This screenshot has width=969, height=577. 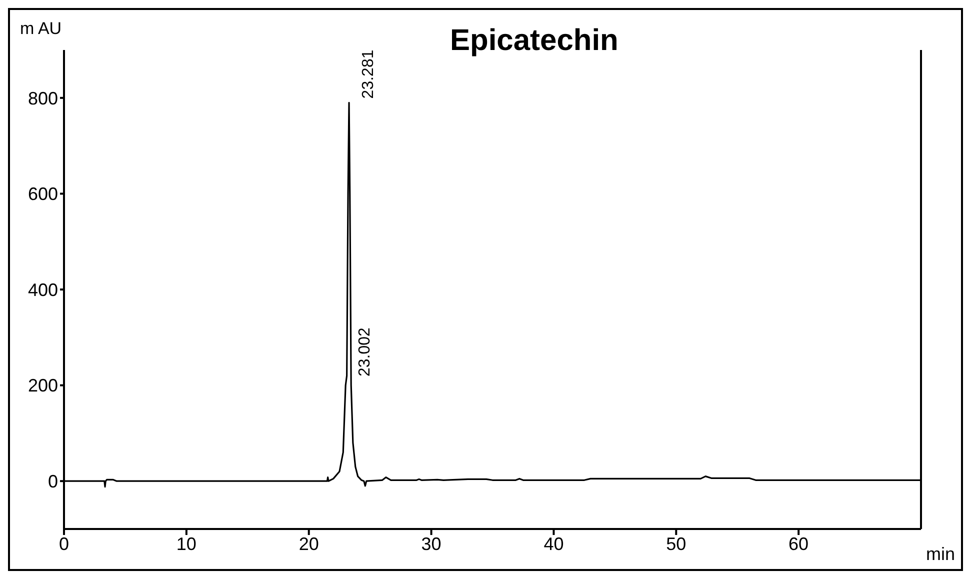 I want to click on x-tick-label: 10, so click(x=186, y=544).